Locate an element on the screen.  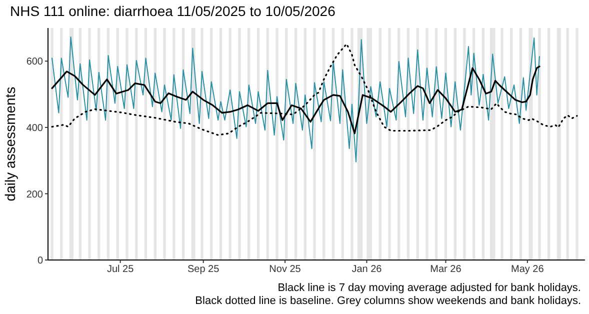
x-tick-label: Nov 25 is located at coordinates (285, 270).